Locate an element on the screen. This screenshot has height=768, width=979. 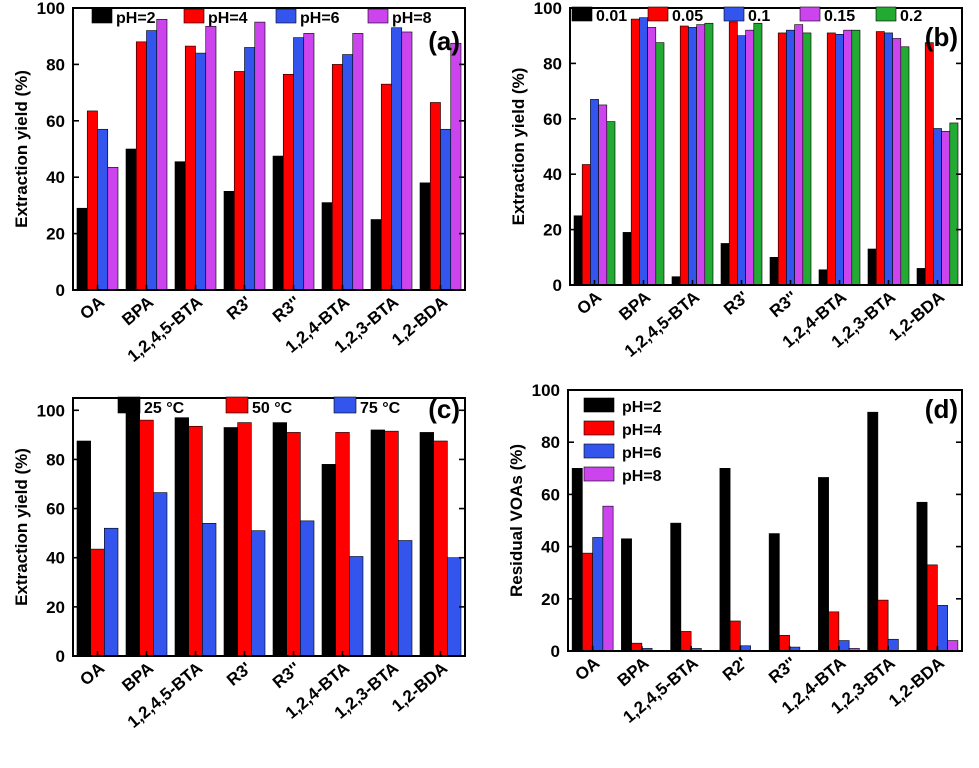
ytick-label-b-2: 40 is located at coordinates (552, 174).